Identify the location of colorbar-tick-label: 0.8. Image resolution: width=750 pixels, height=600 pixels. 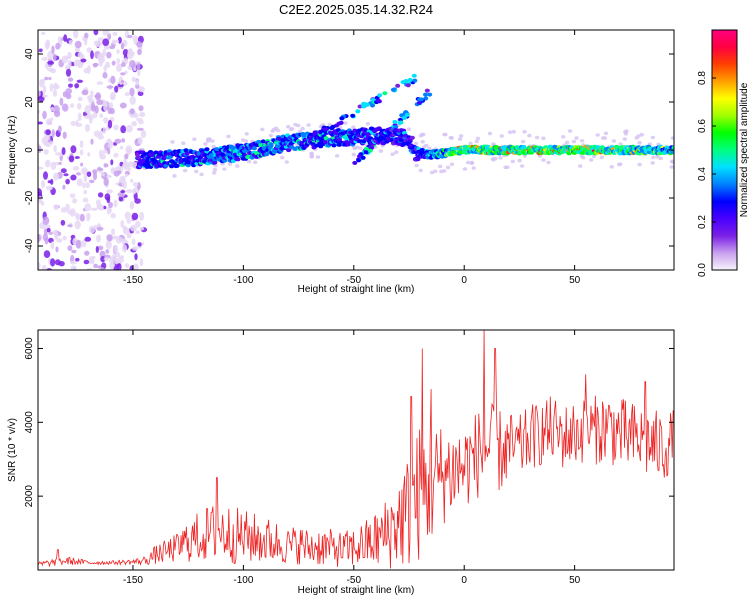
(702, 78).